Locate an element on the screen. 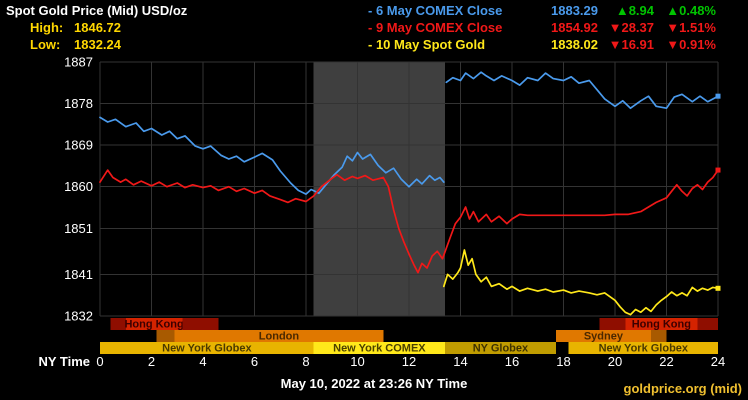 The image size is (748, 400). source-attribution-link: goldprice.org (mid) is located at coordinates (682, 388).